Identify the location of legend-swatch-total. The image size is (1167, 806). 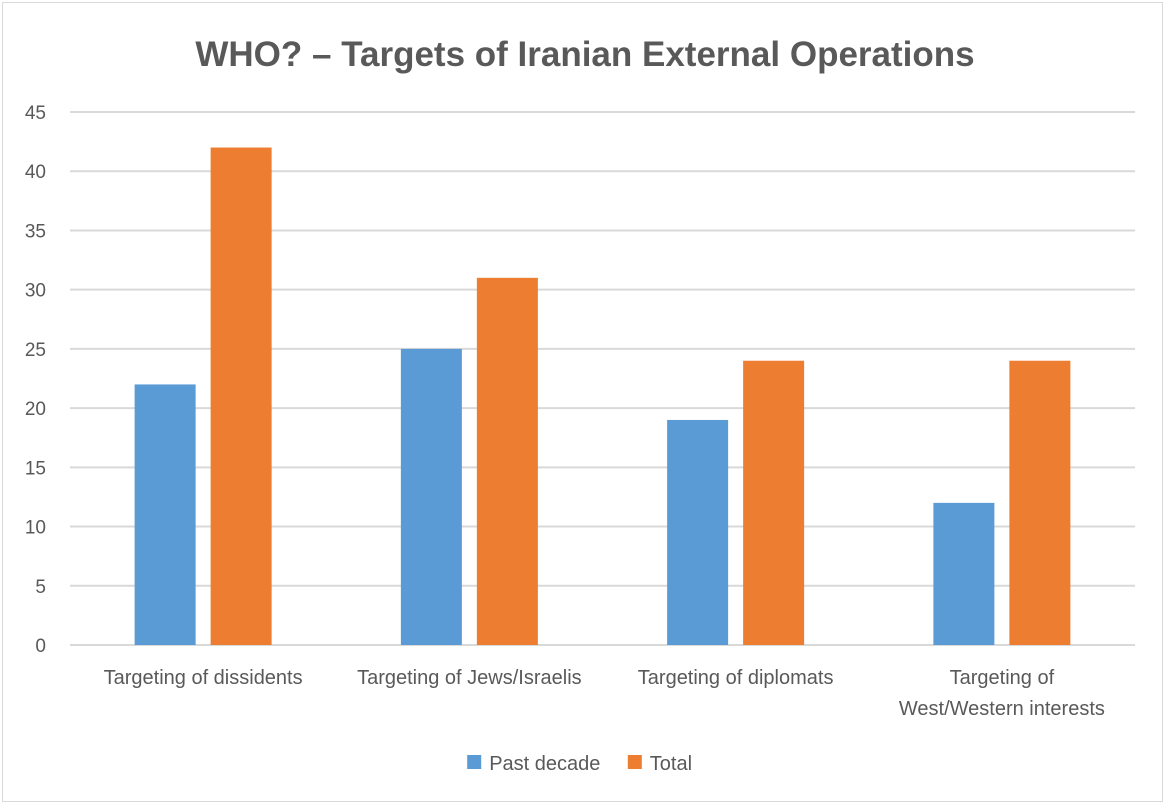
(634, 762).